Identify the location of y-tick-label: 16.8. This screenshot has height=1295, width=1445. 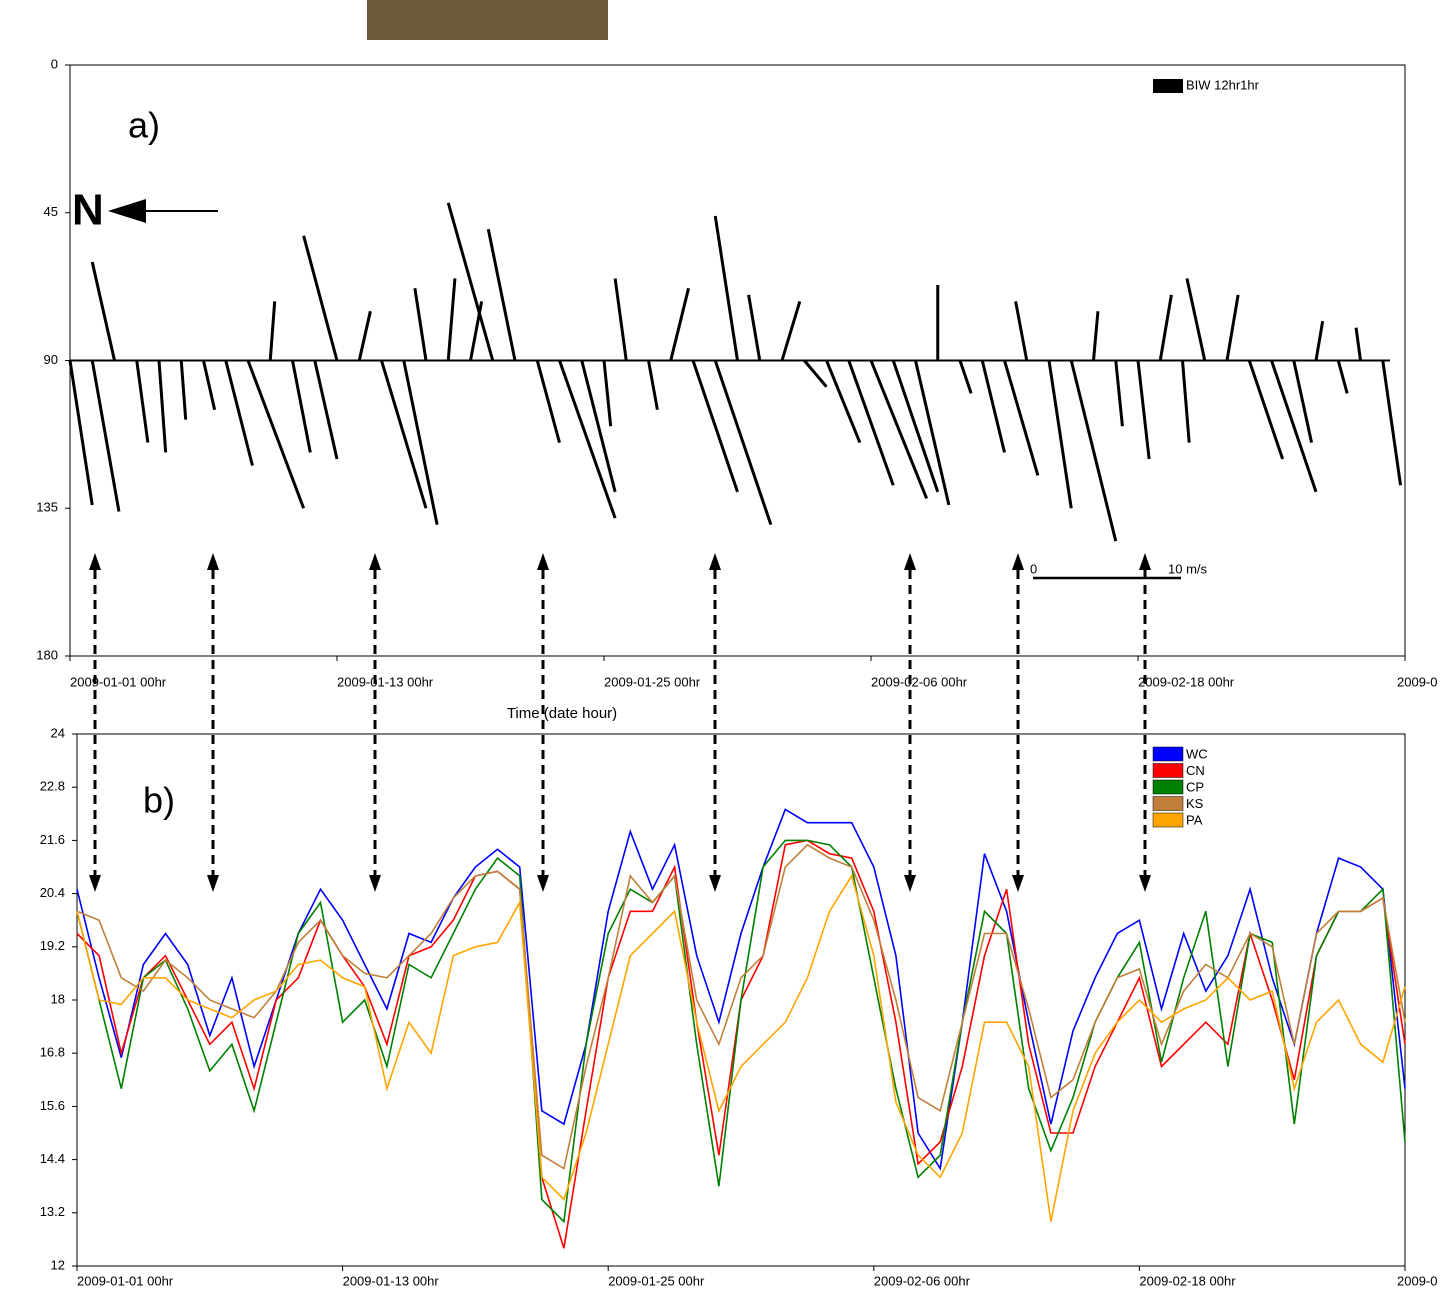
(52, 1052).